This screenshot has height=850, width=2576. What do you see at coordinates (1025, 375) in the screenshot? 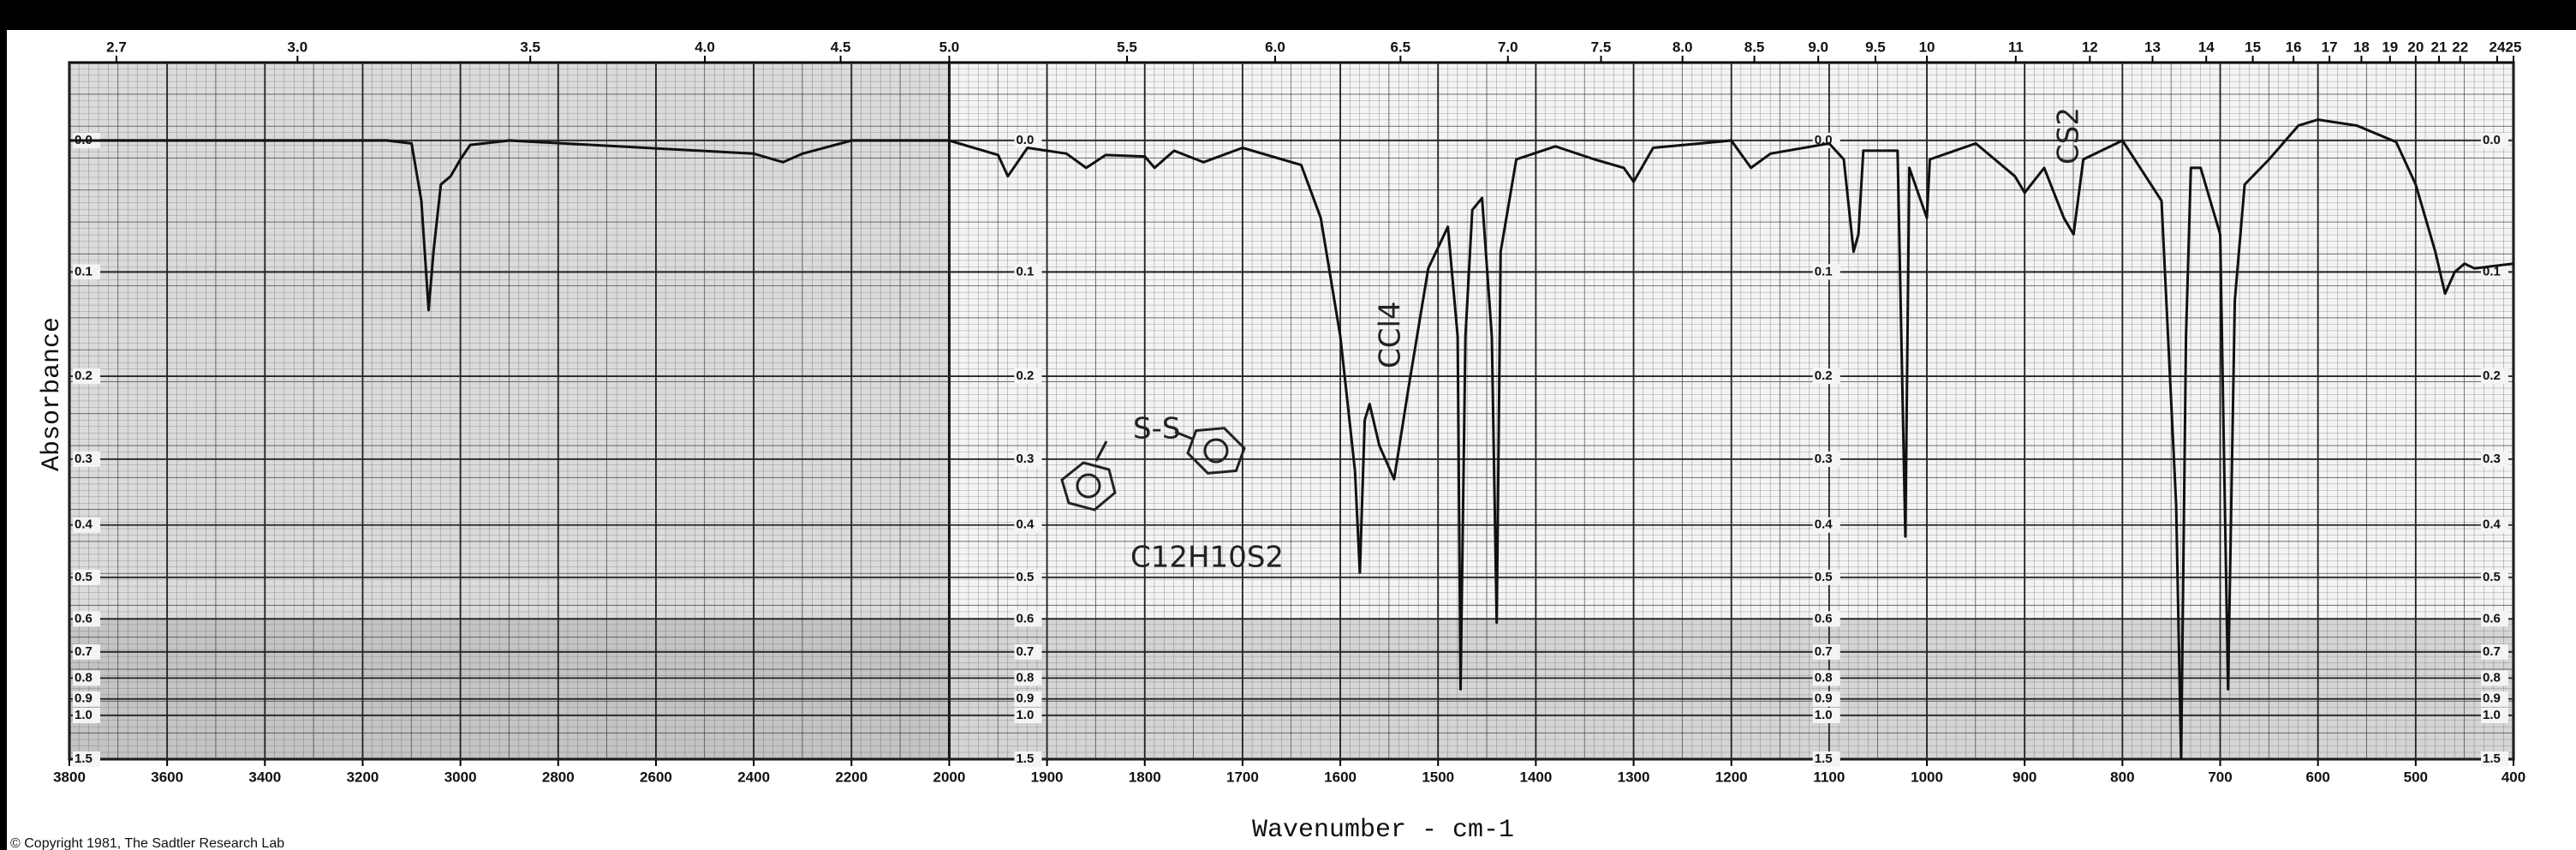
I see `y-tick-label: 0.2` at bounding box center [1025, 375].